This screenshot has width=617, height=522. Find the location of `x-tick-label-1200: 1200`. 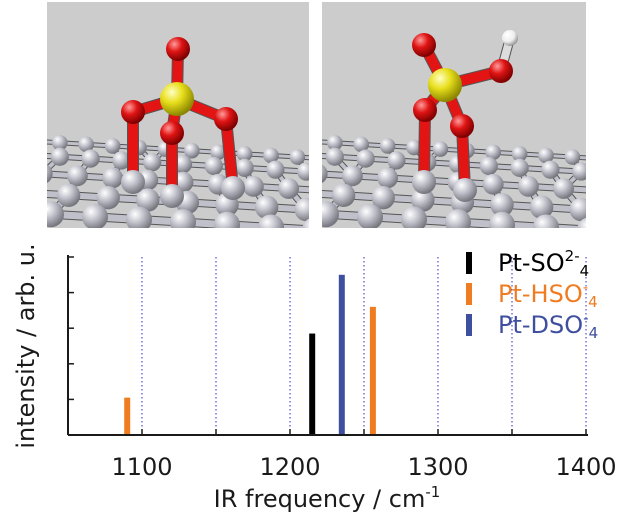

x-tick-label-1200: 1200 is located at coordinates (289, 467).